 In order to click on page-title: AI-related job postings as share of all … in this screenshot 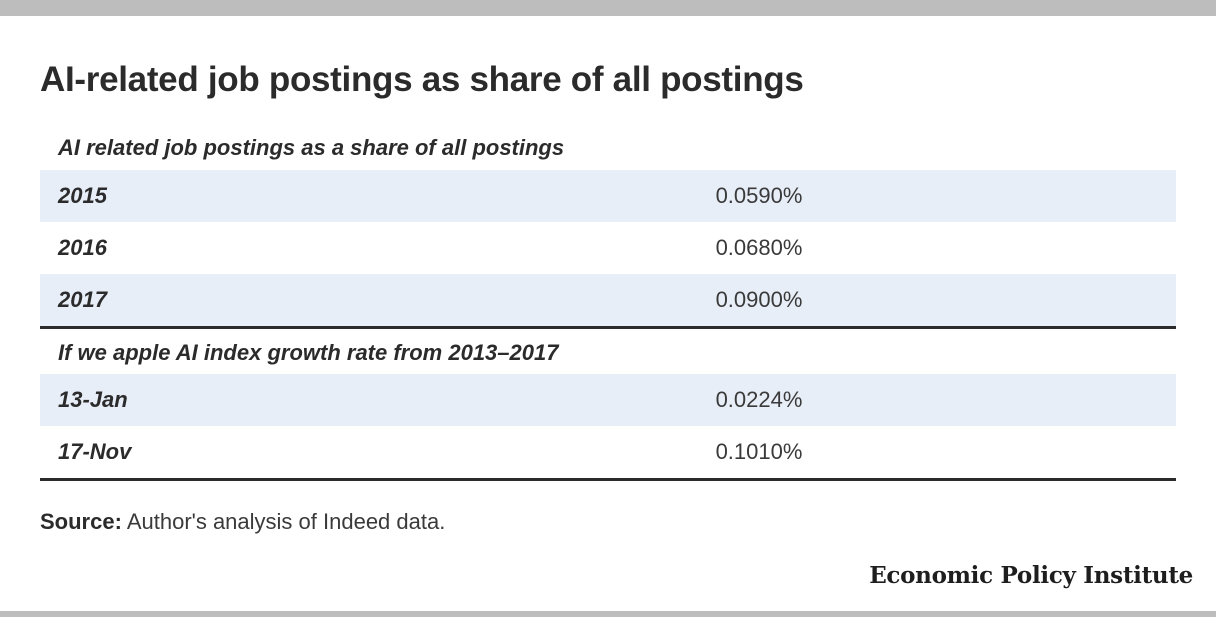, I will do `click(422, 79)`.